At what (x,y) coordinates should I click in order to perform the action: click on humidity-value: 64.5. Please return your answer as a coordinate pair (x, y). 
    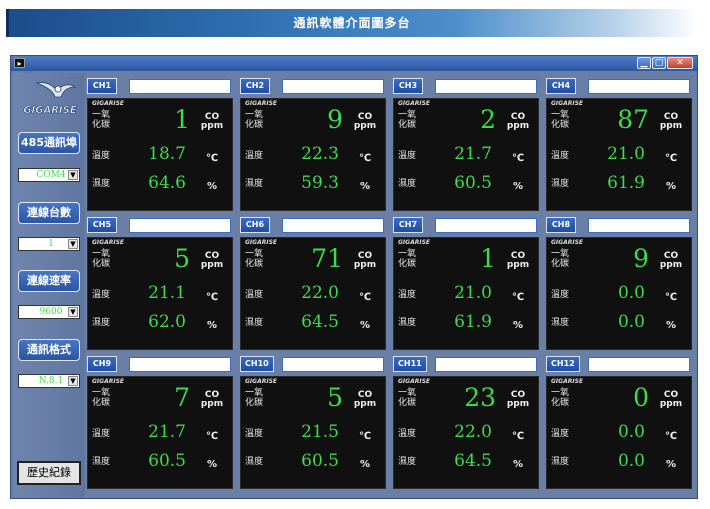
    Looking at the image, I should click on (473, 461).